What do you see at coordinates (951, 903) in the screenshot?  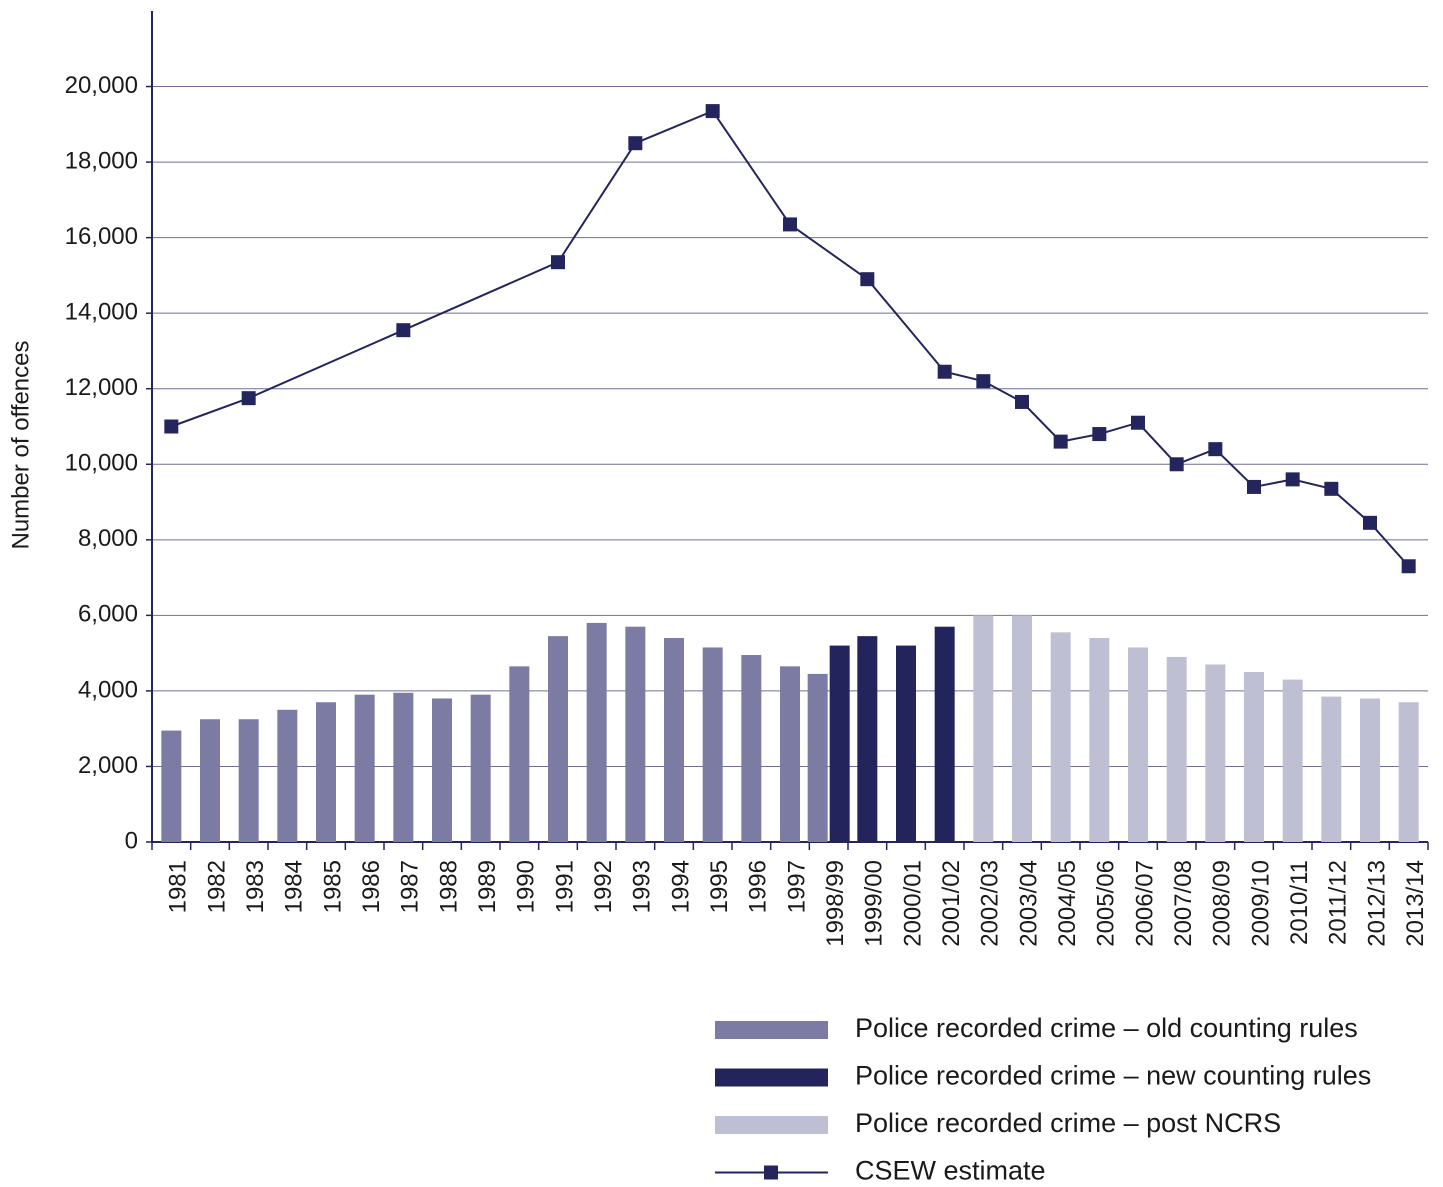 I see `x-tick-label: 2001/02` at bounding box center [951, 903].